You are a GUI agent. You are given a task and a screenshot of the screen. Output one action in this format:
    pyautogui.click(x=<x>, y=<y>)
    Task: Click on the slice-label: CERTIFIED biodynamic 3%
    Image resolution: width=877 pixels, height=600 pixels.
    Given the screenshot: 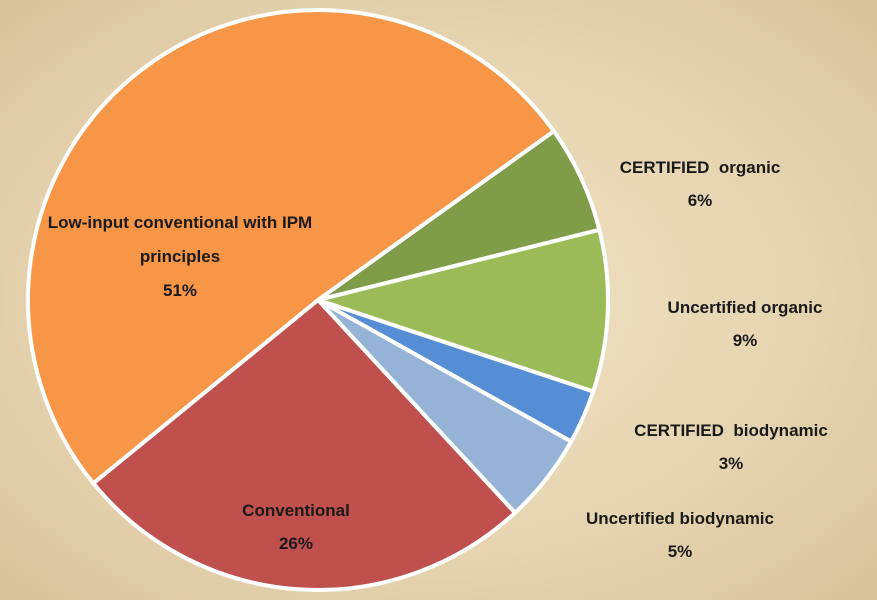 What is the action you would take?
    pyautogui.click(x=731, y=447)
    